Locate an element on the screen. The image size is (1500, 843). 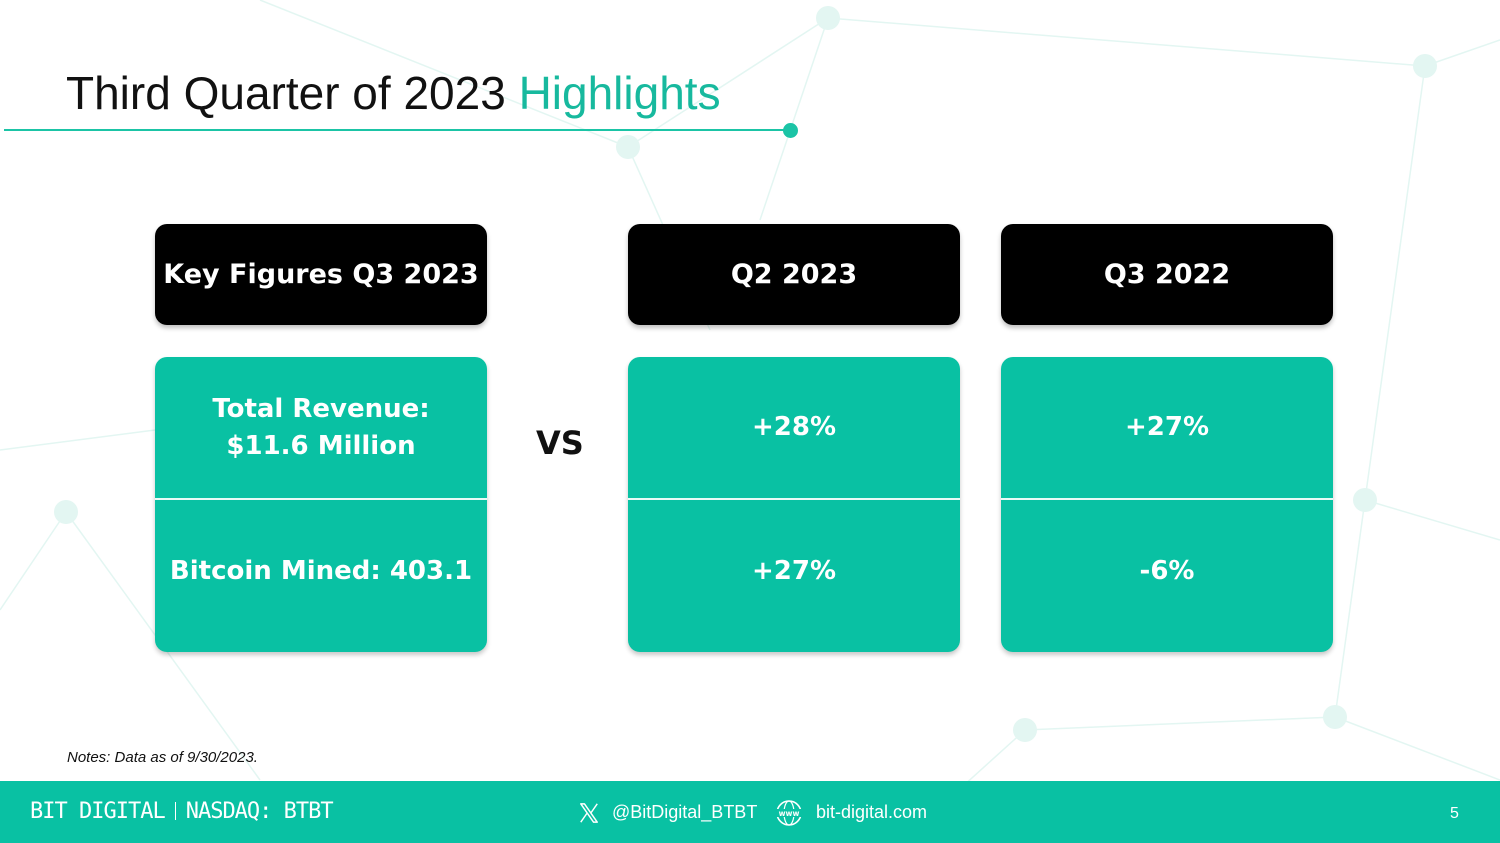
header-q2-2023: Q2 2023 is located at coordinates (794, 274).